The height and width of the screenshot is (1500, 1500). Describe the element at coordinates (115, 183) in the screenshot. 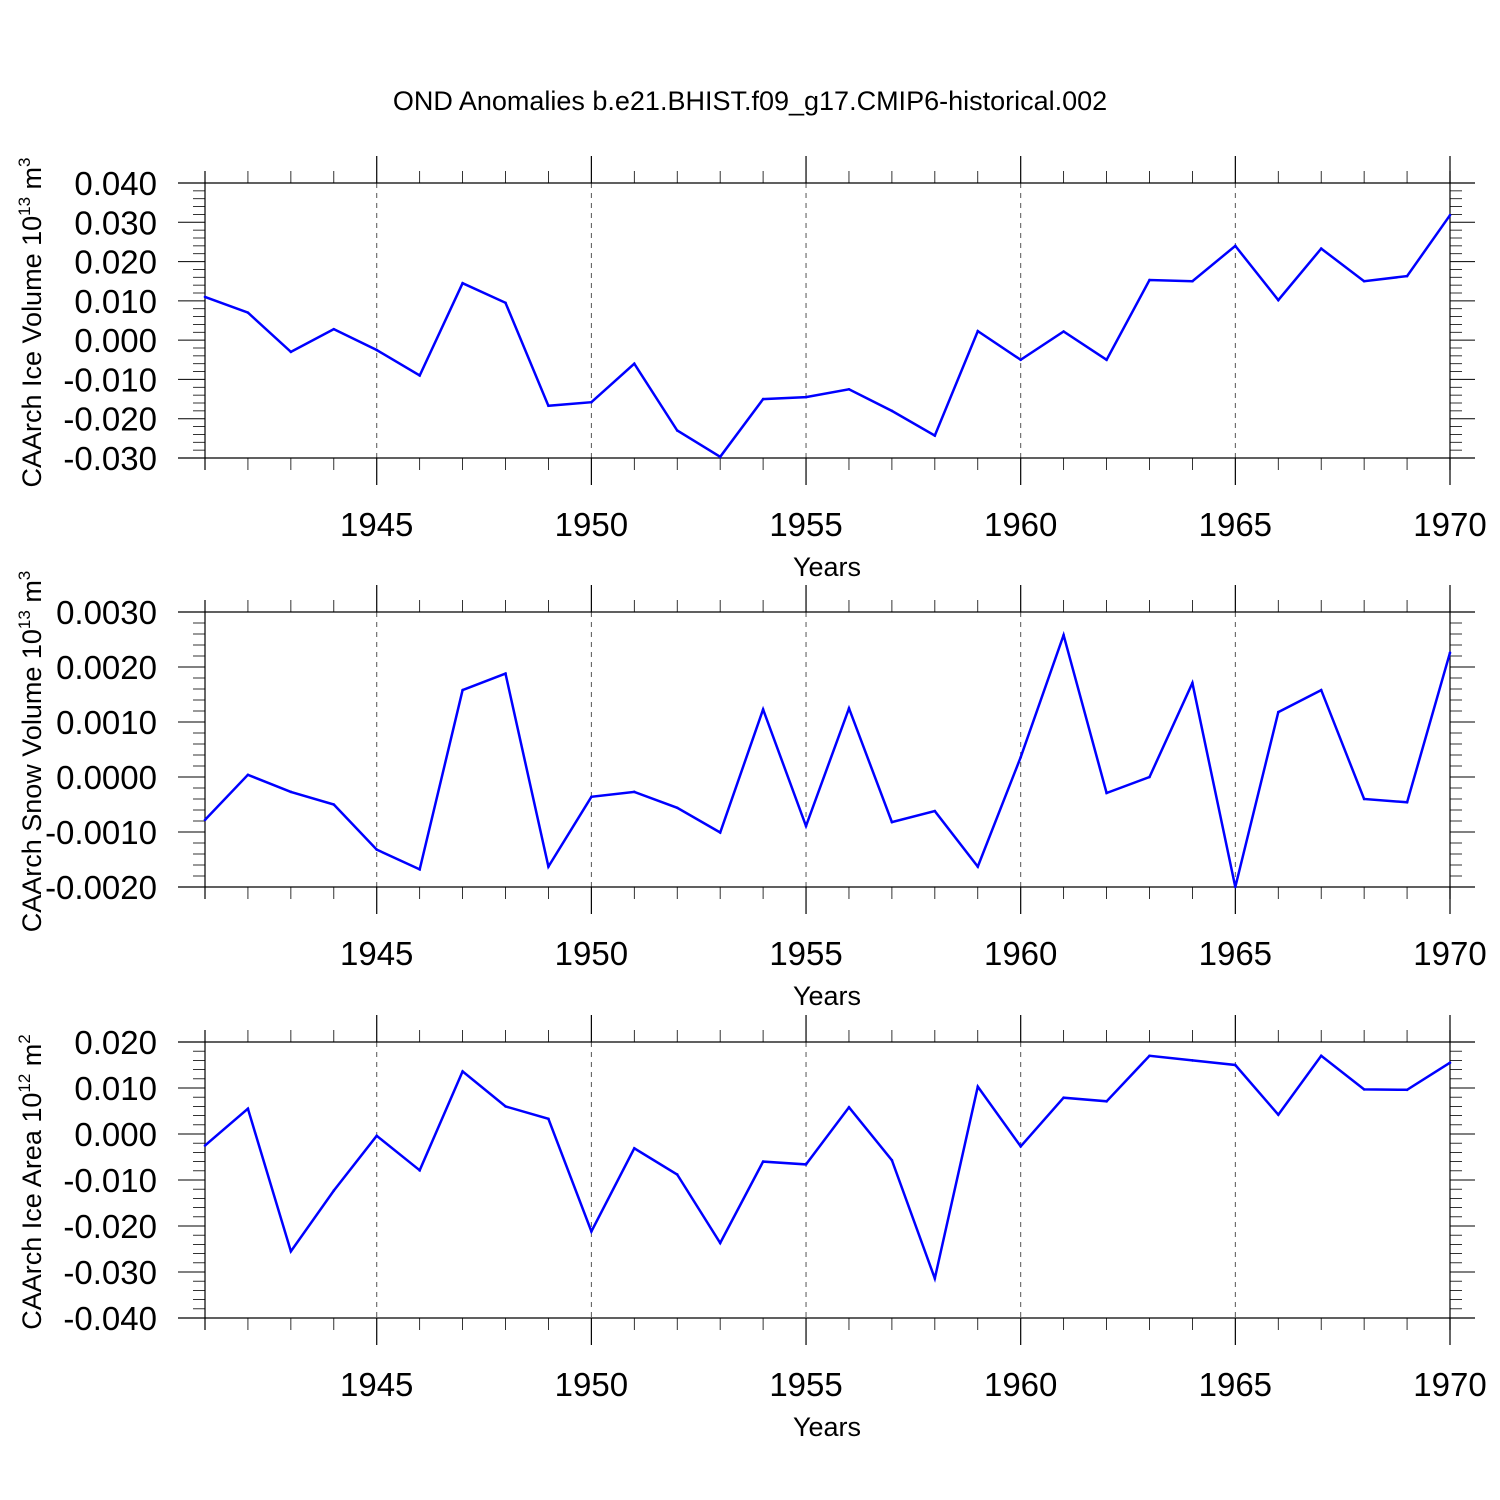

I see `y-tick-label: 0.040` at that location.